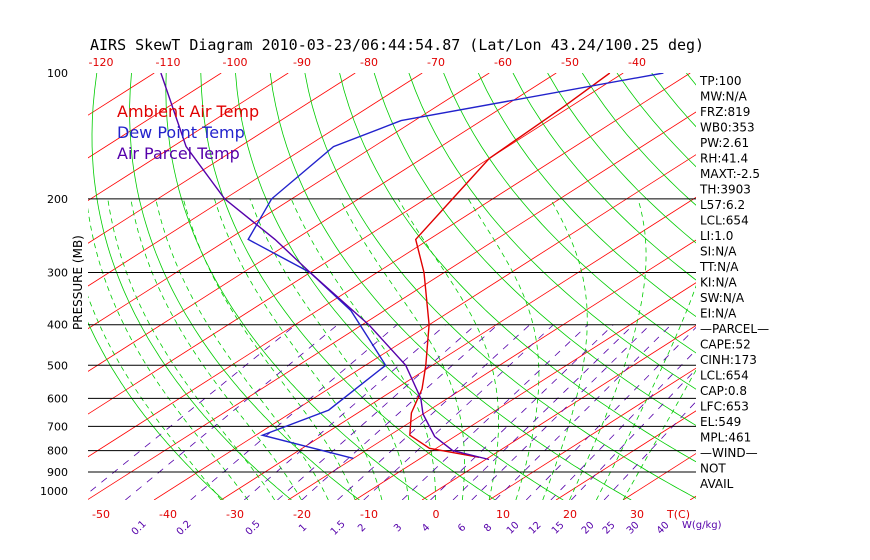 Image resolution: width=870 pixels, height=560 pixels. I want to click on stat-line: LFC:653, so click(724, 407).